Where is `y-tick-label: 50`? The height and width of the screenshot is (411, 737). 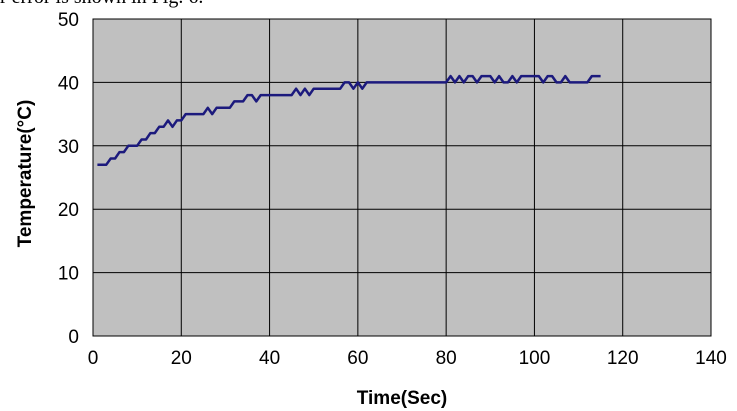
y-tick-label: 50 is located at coordinates (68, 20).